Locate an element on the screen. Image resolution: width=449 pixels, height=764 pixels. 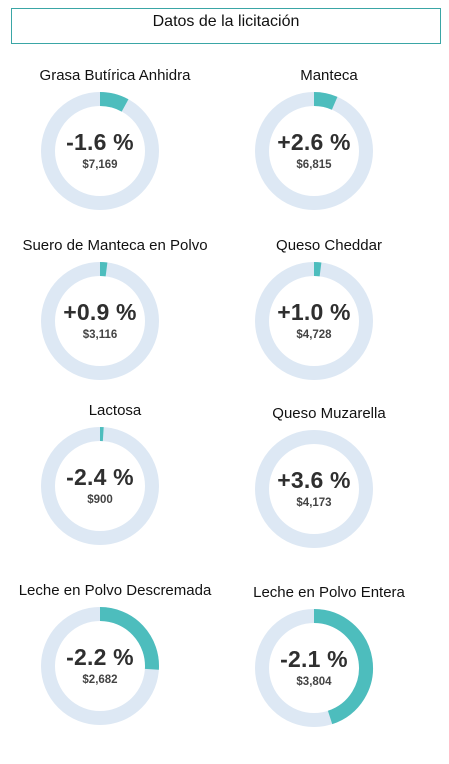
chart-title: Suero de Manteca en Polvo is located at coordinates (115, 245).